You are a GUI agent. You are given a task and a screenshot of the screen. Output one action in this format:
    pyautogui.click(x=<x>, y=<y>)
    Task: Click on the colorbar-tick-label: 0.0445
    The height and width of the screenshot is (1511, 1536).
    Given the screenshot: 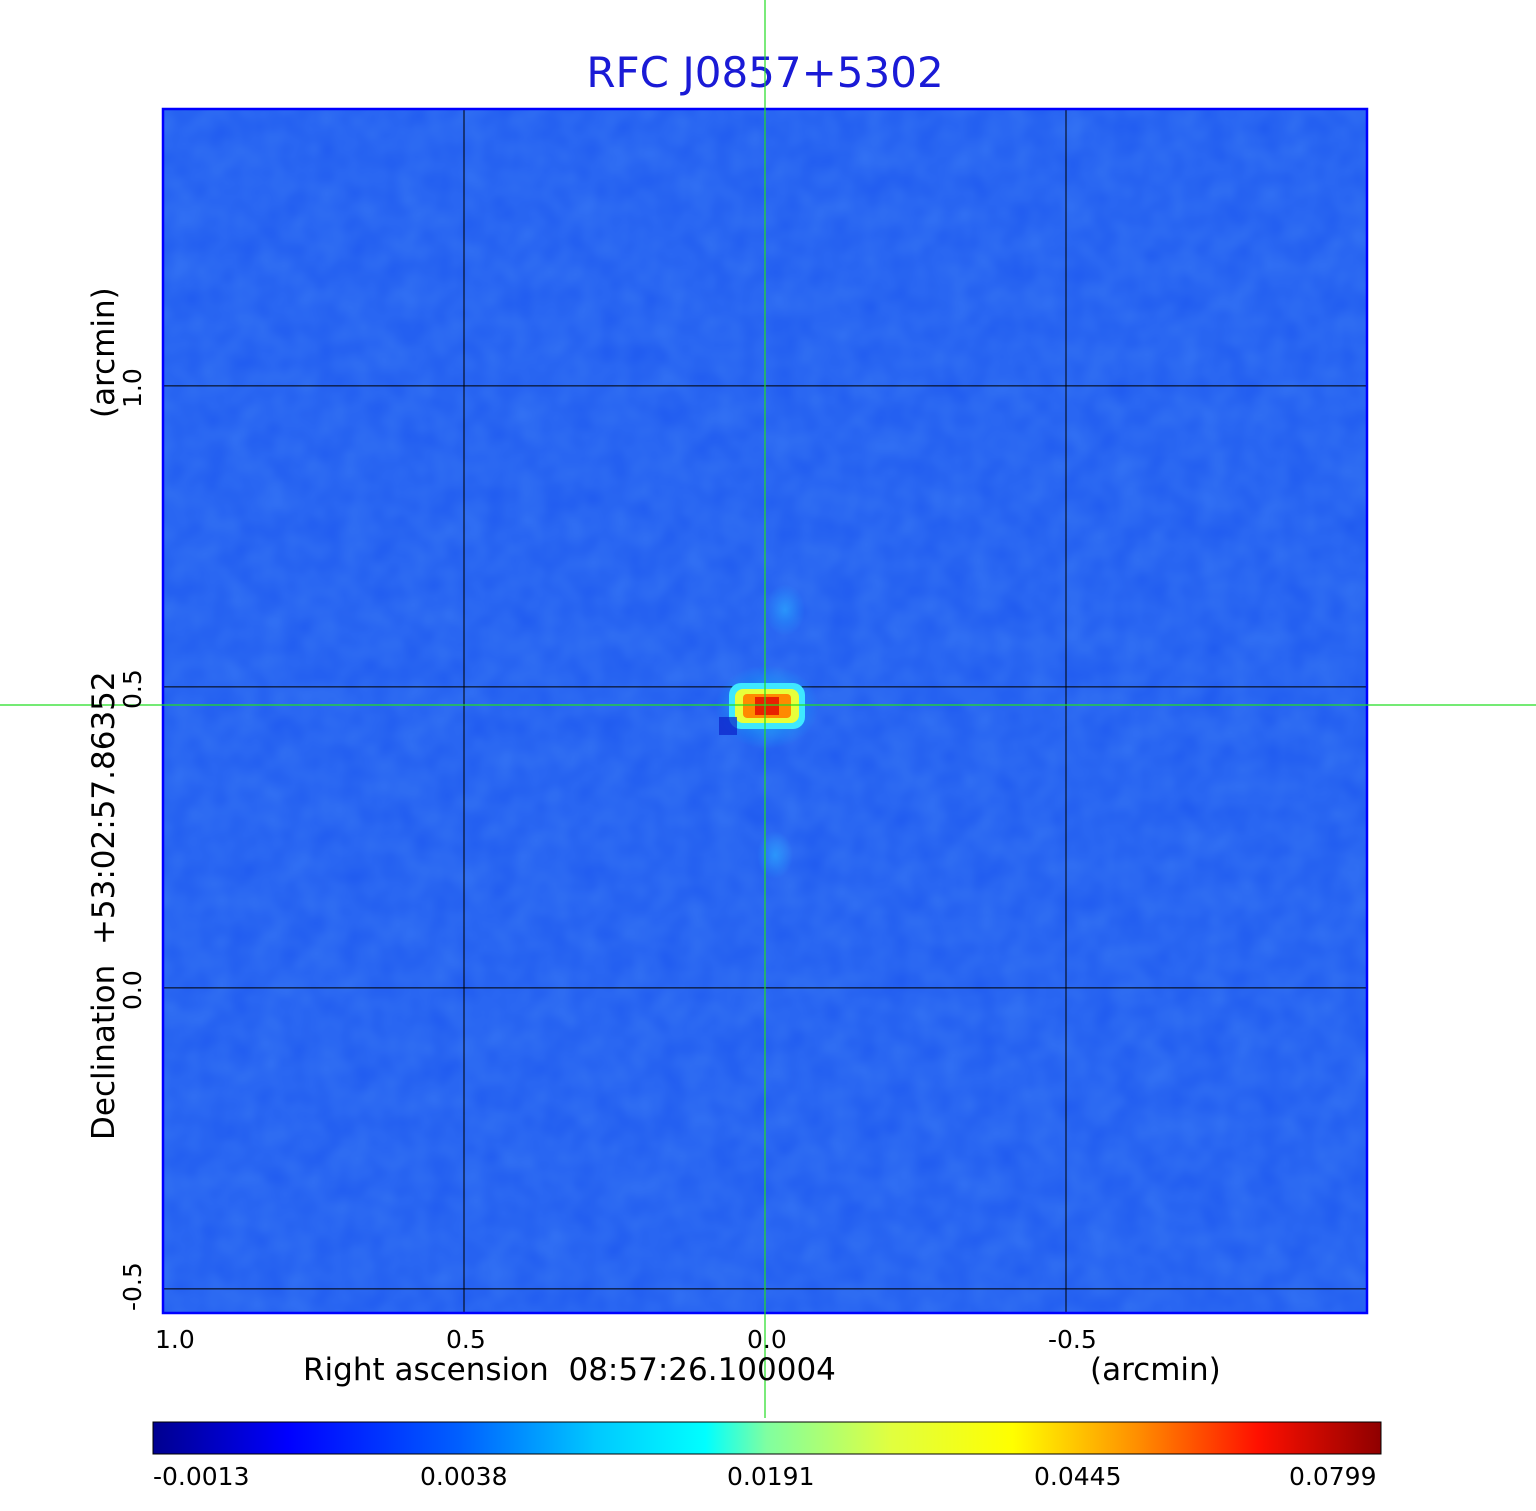 What is the action you would take?
    pyautogui.click(x=1078, y=1476)
    